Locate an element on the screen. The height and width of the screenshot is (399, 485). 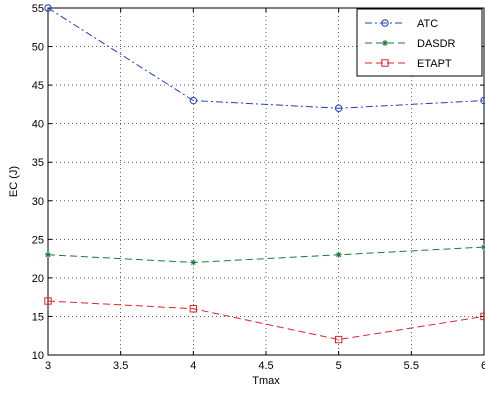
legend: ATC DASDR ETAPT is located at coordinates (419, 42).